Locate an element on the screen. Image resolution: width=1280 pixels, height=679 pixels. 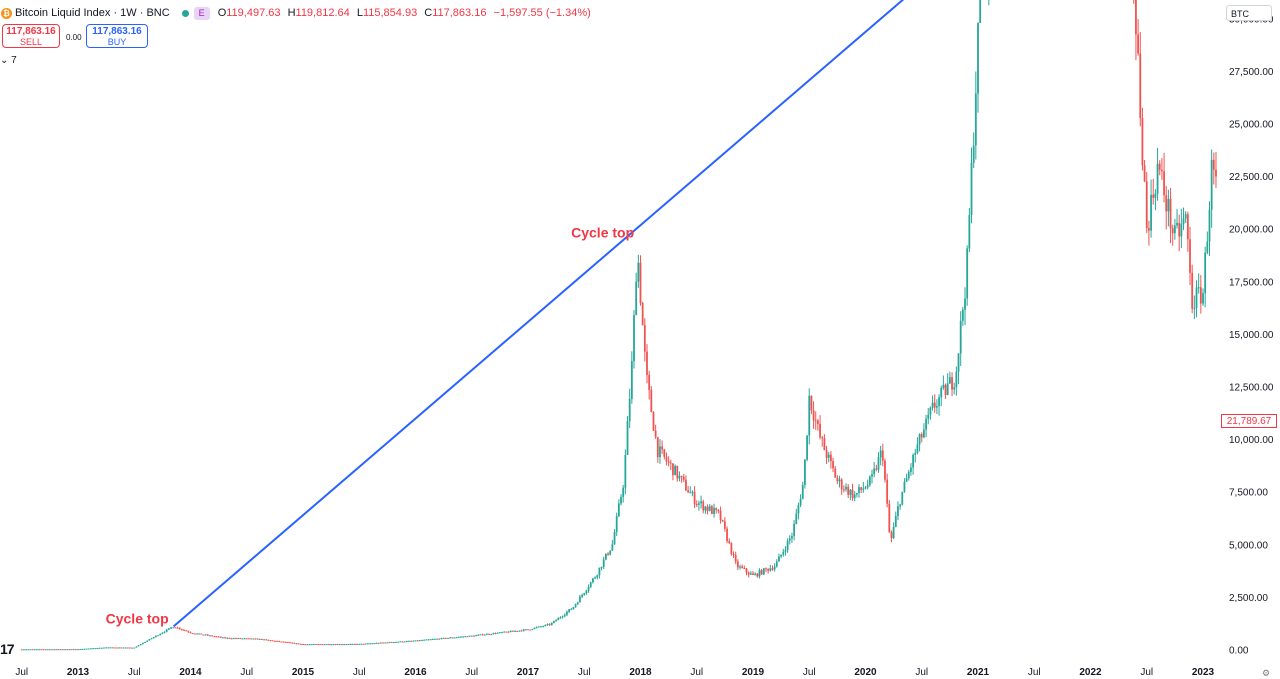
gear-icon: ⚙ is located at coordinates (1266, 673).